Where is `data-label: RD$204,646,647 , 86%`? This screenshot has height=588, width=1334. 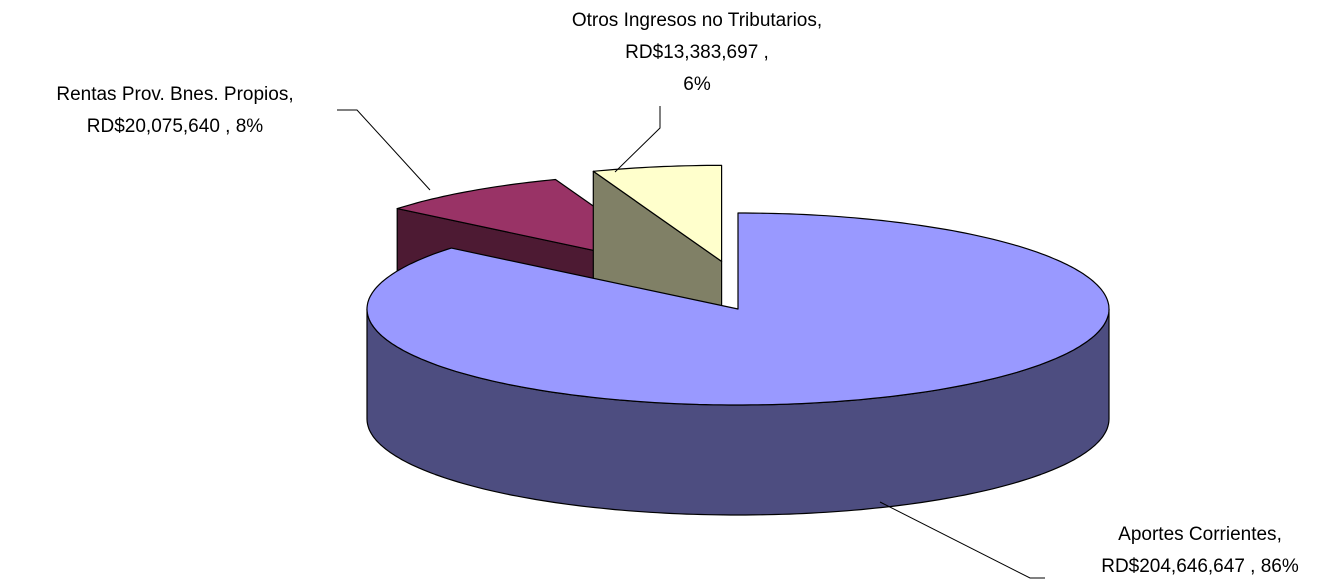
data-label: RD$204,646,647 , 86% is located at coordinates (1200, 566).